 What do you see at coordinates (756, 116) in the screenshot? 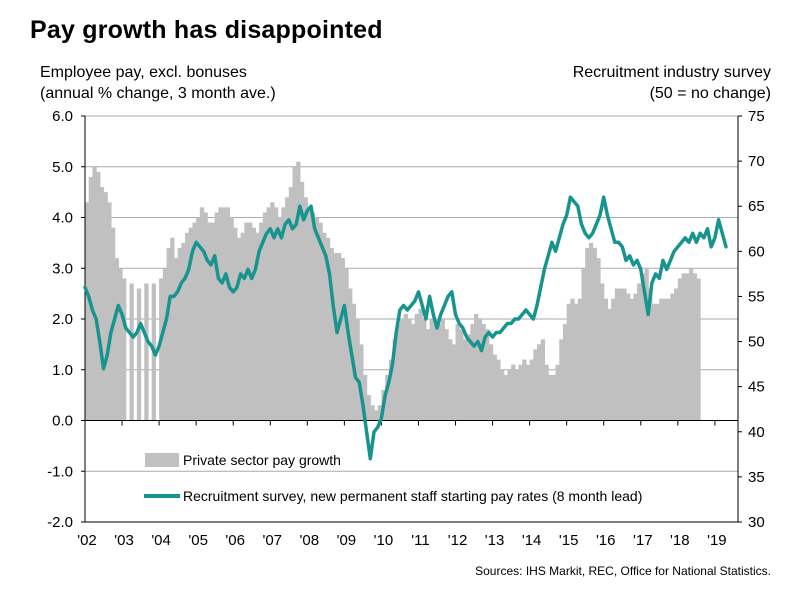
I see `right-tick-label: 75` at bounding box center [756, 116].